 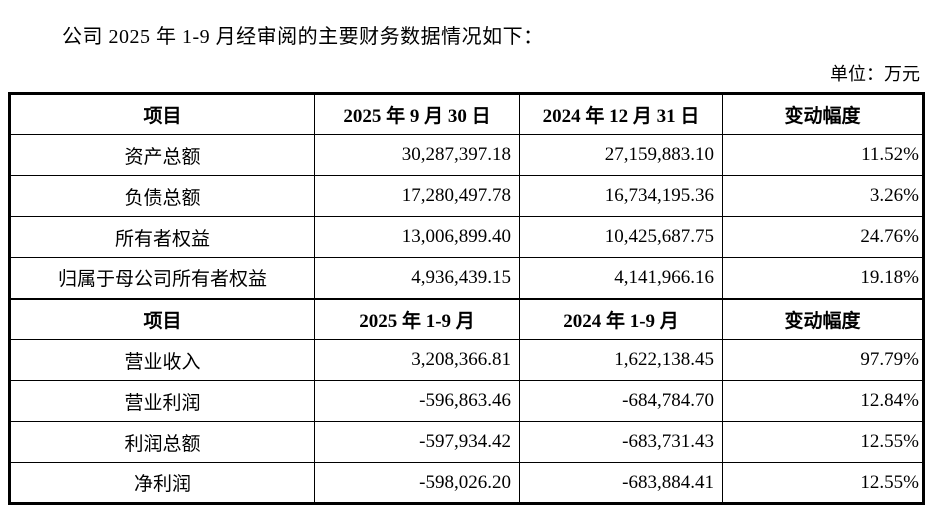 I want to click on table-row: 营业收入 3,208,366.81 1,622,138.45 97.79%, so click(x=466, y=360).